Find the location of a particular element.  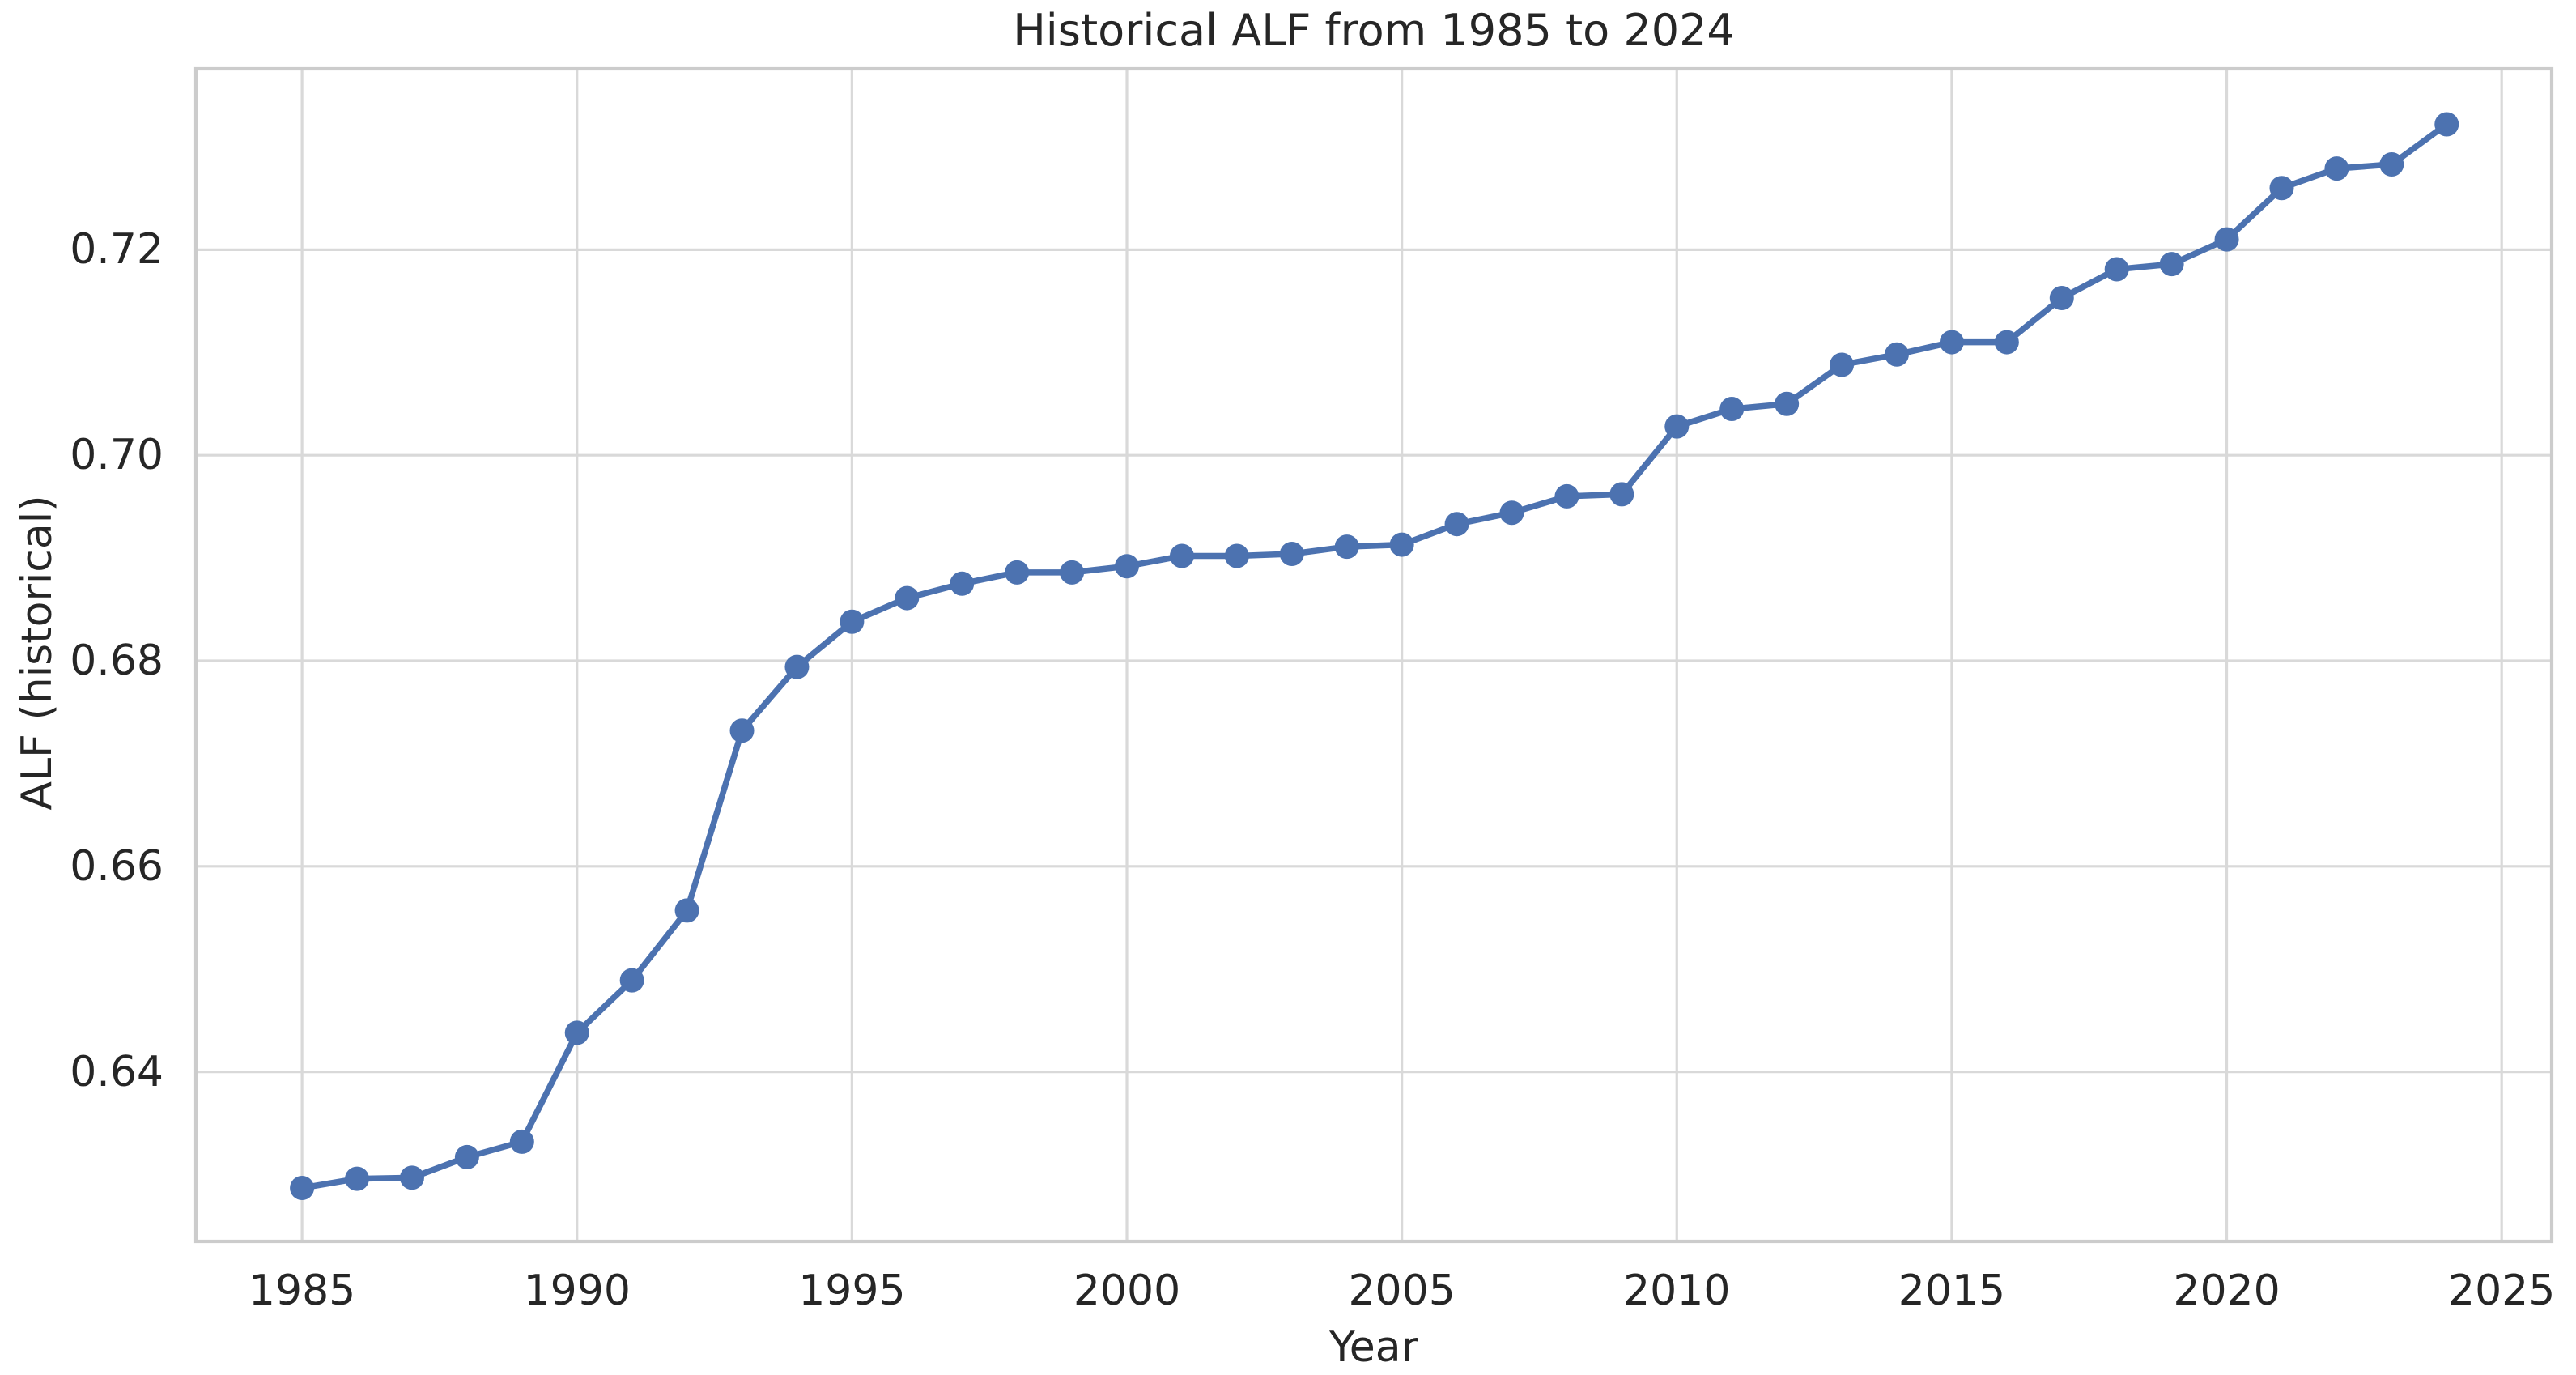

x-axis-label: Year is located at coordinates (1373, 1347).